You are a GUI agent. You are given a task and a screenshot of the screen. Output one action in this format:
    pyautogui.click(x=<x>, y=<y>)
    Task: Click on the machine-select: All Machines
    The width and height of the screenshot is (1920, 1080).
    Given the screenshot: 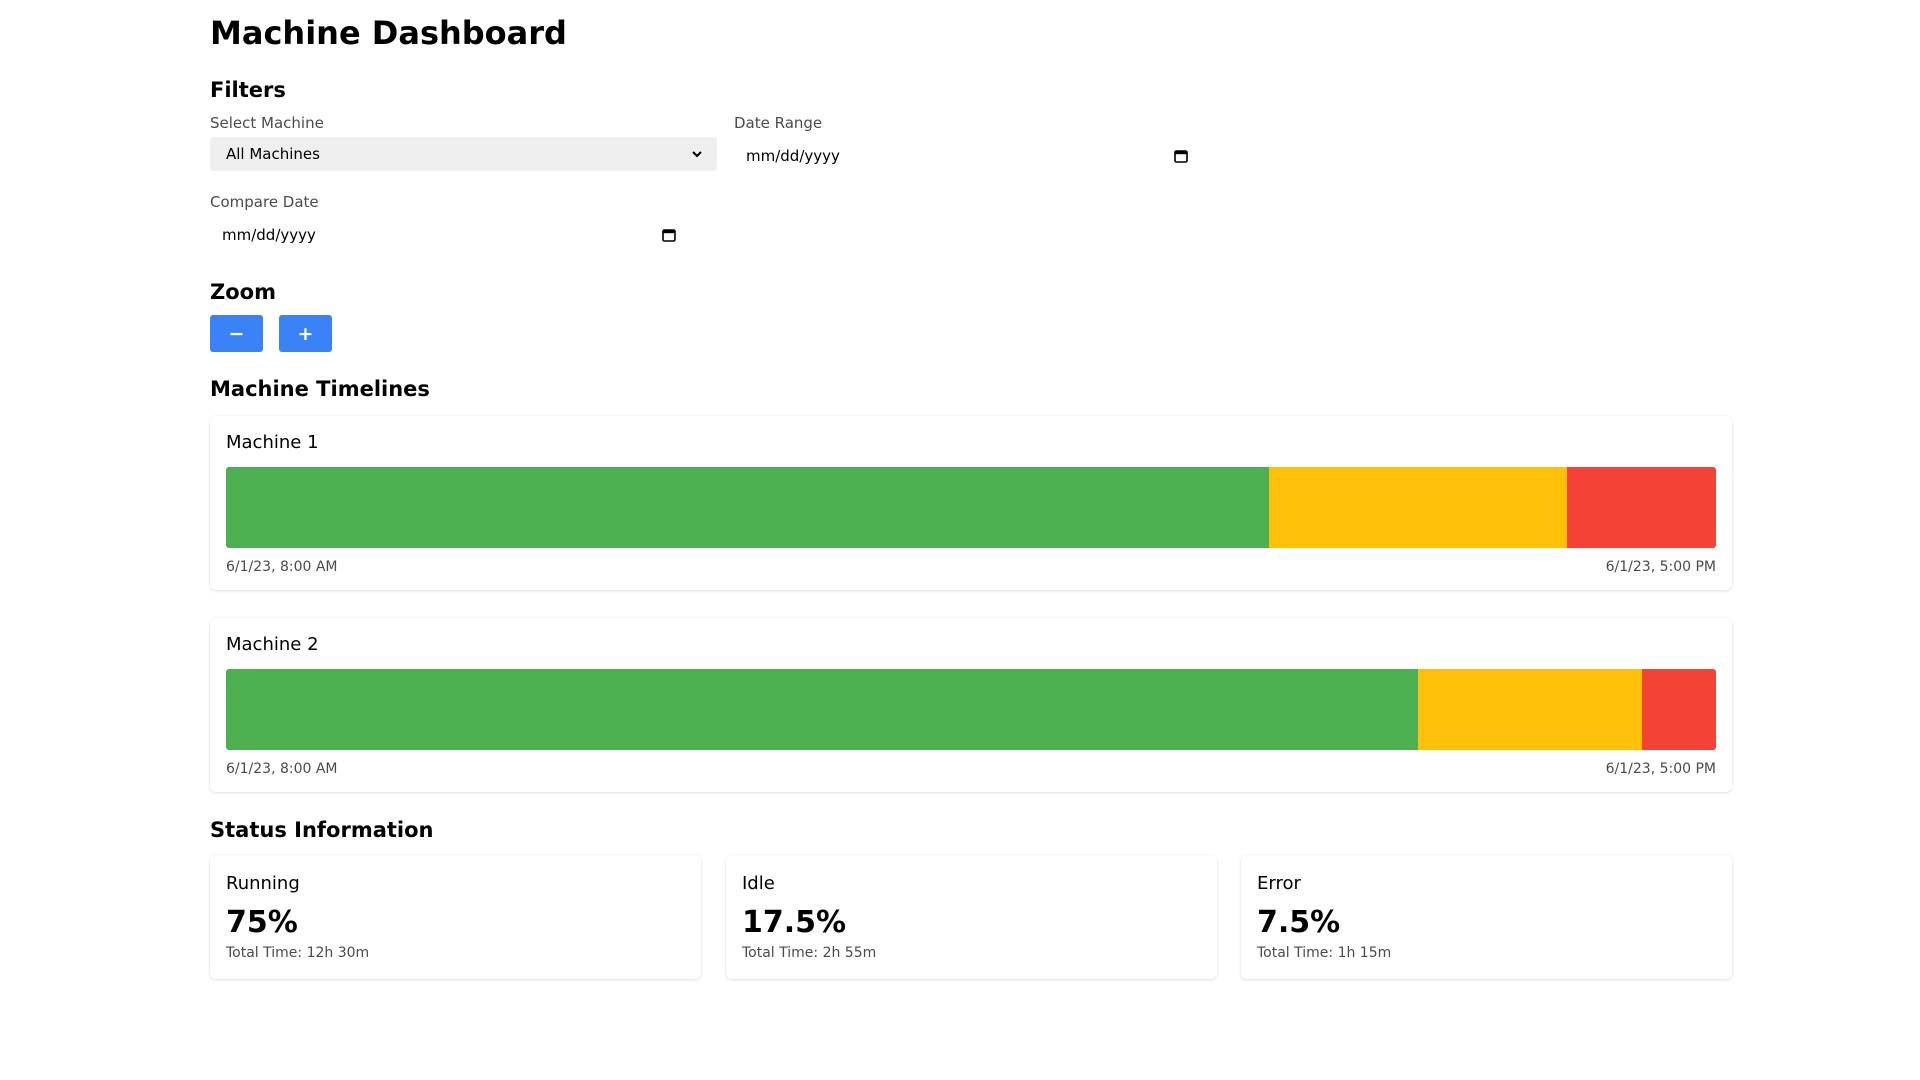 What is the action you would take?
    pyautogui.click(x=463, y=154)
    